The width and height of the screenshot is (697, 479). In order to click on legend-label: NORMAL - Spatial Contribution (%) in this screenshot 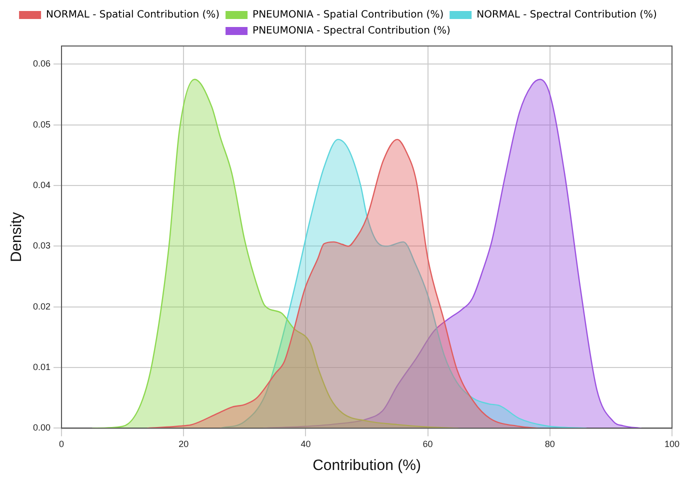, I will do `click(133, 15)`.